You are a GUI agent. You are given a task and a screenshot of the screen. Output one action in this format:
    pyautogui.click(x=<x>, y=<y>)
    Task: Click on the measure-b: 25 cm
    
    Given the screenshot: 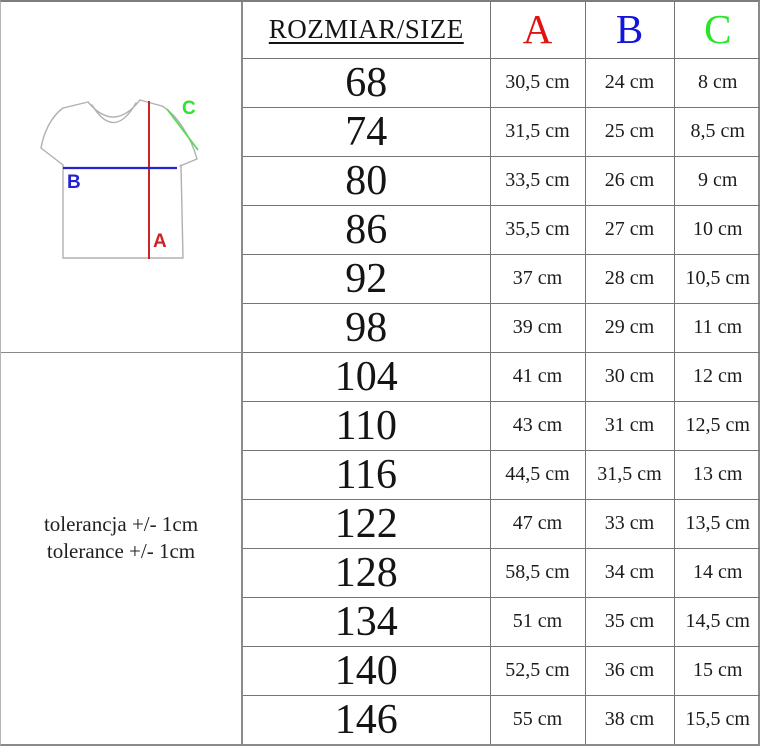 What is the action you would take?
    pyautogui.click(x=629, y=131)
    